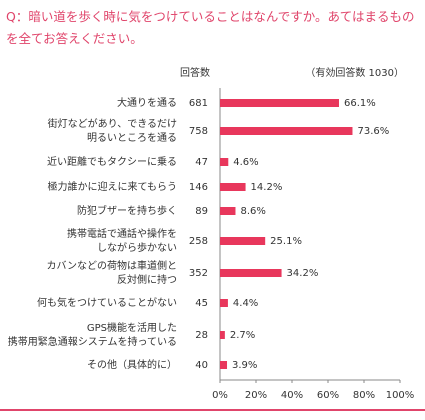  Describe the element at coordinates (122, 233) in the screenshot. I see `category-line: 携帯電話で通話や操作を` at that location.